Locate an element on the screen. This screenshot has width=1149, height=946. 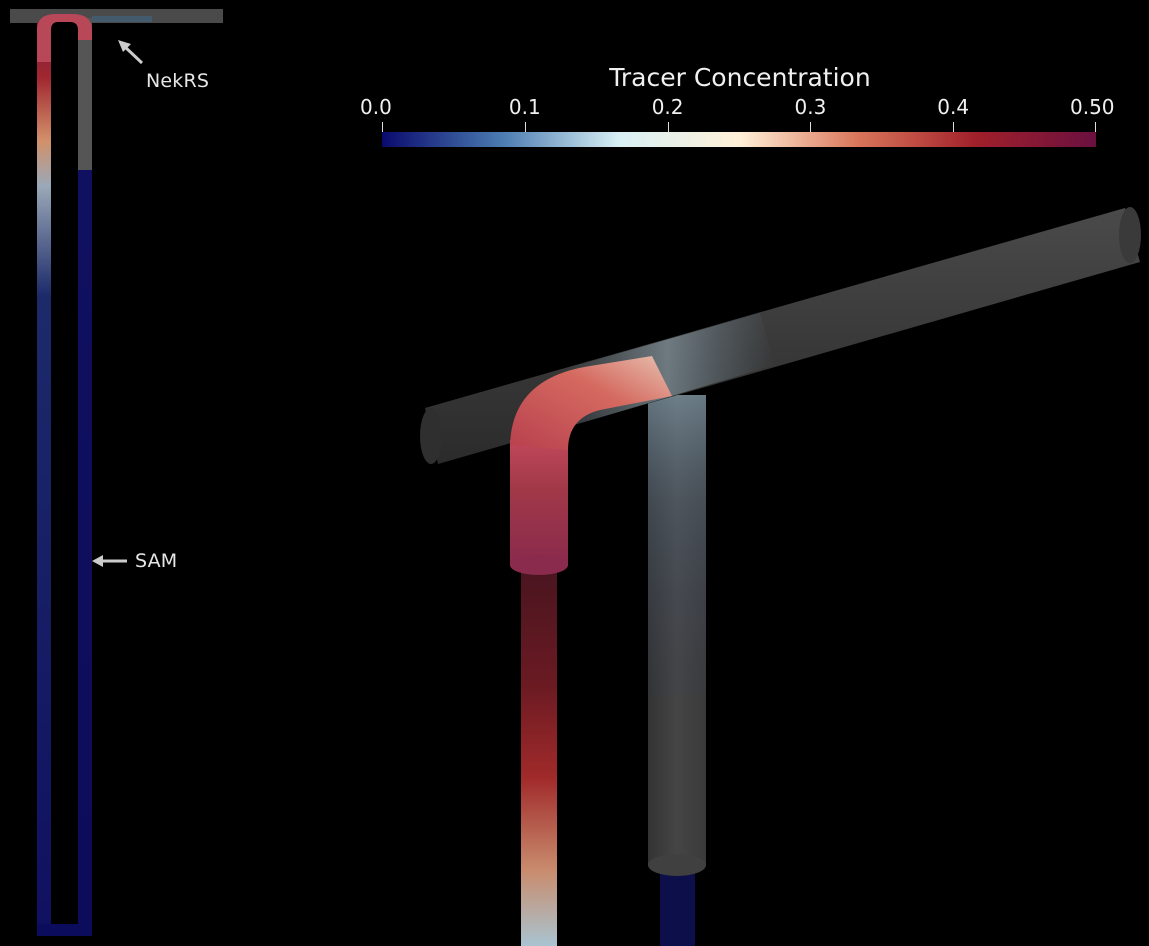
pipe-elbow is located at coordinates (591, 403).